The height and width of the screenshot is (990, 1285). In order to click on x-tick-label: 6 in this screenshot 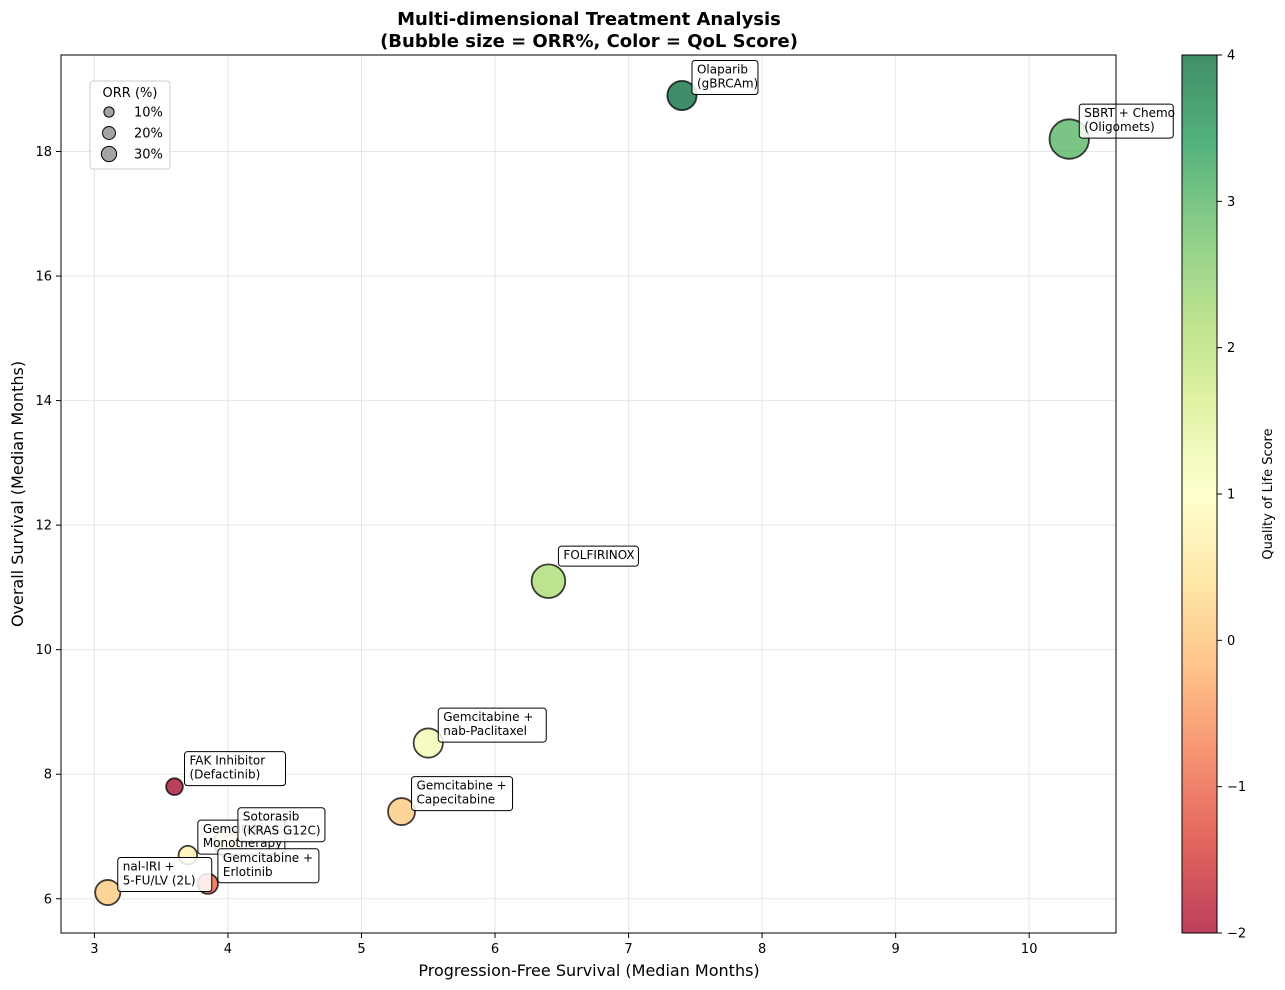, I will do `click(495, 949)`.